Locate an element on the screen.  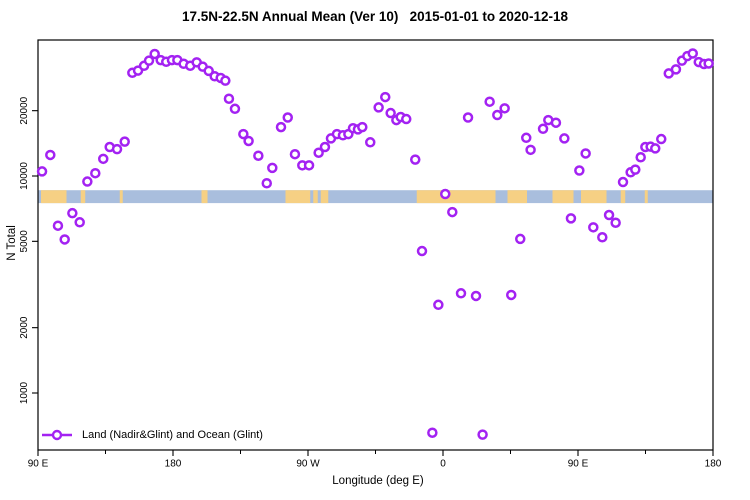
y-axis-label: N Total is located at coordinates (12, 243).